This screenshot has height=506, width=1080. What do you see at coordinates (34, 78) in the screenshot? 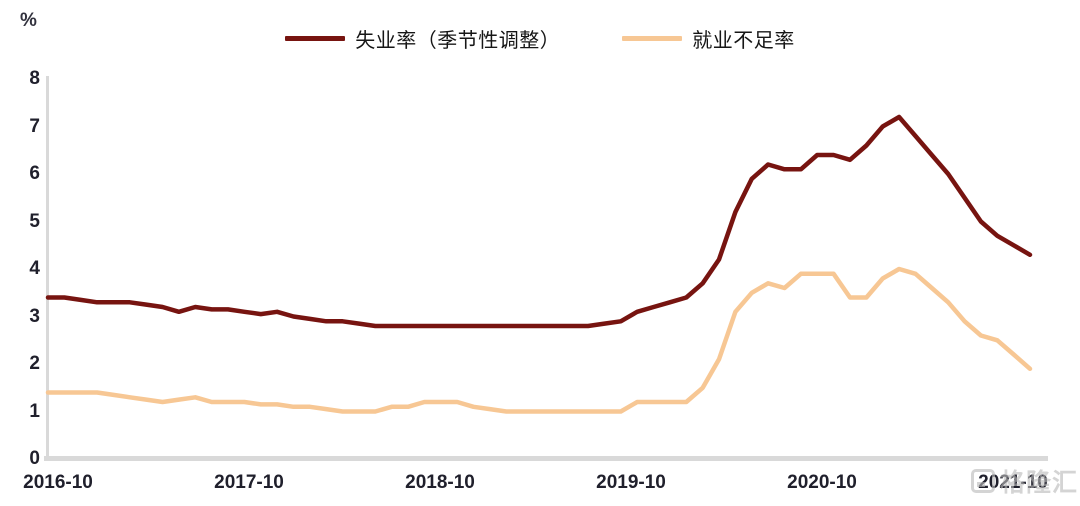
I see `y-tick-label: 8` at bounding box center [34, 78].